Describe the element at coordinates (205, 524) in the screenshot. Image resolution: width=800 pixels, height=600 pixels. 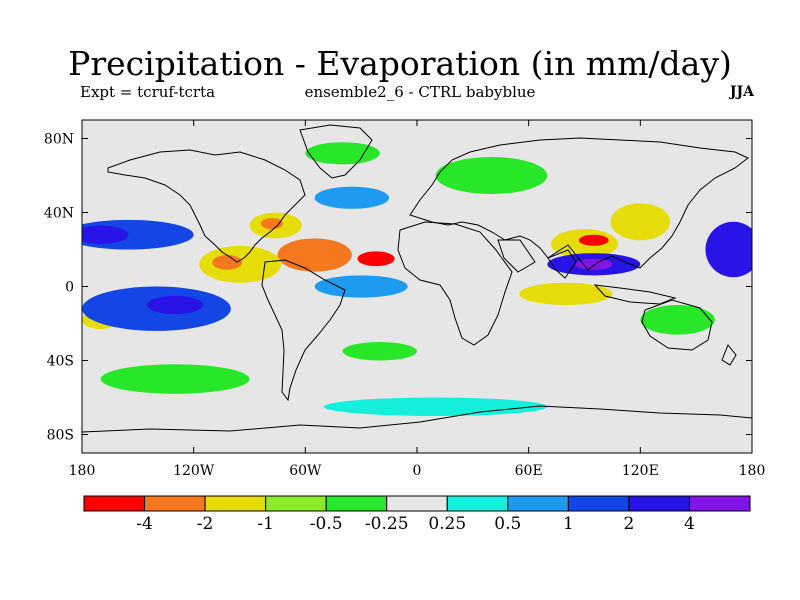
I see `colorbar-label: -2` at that location.